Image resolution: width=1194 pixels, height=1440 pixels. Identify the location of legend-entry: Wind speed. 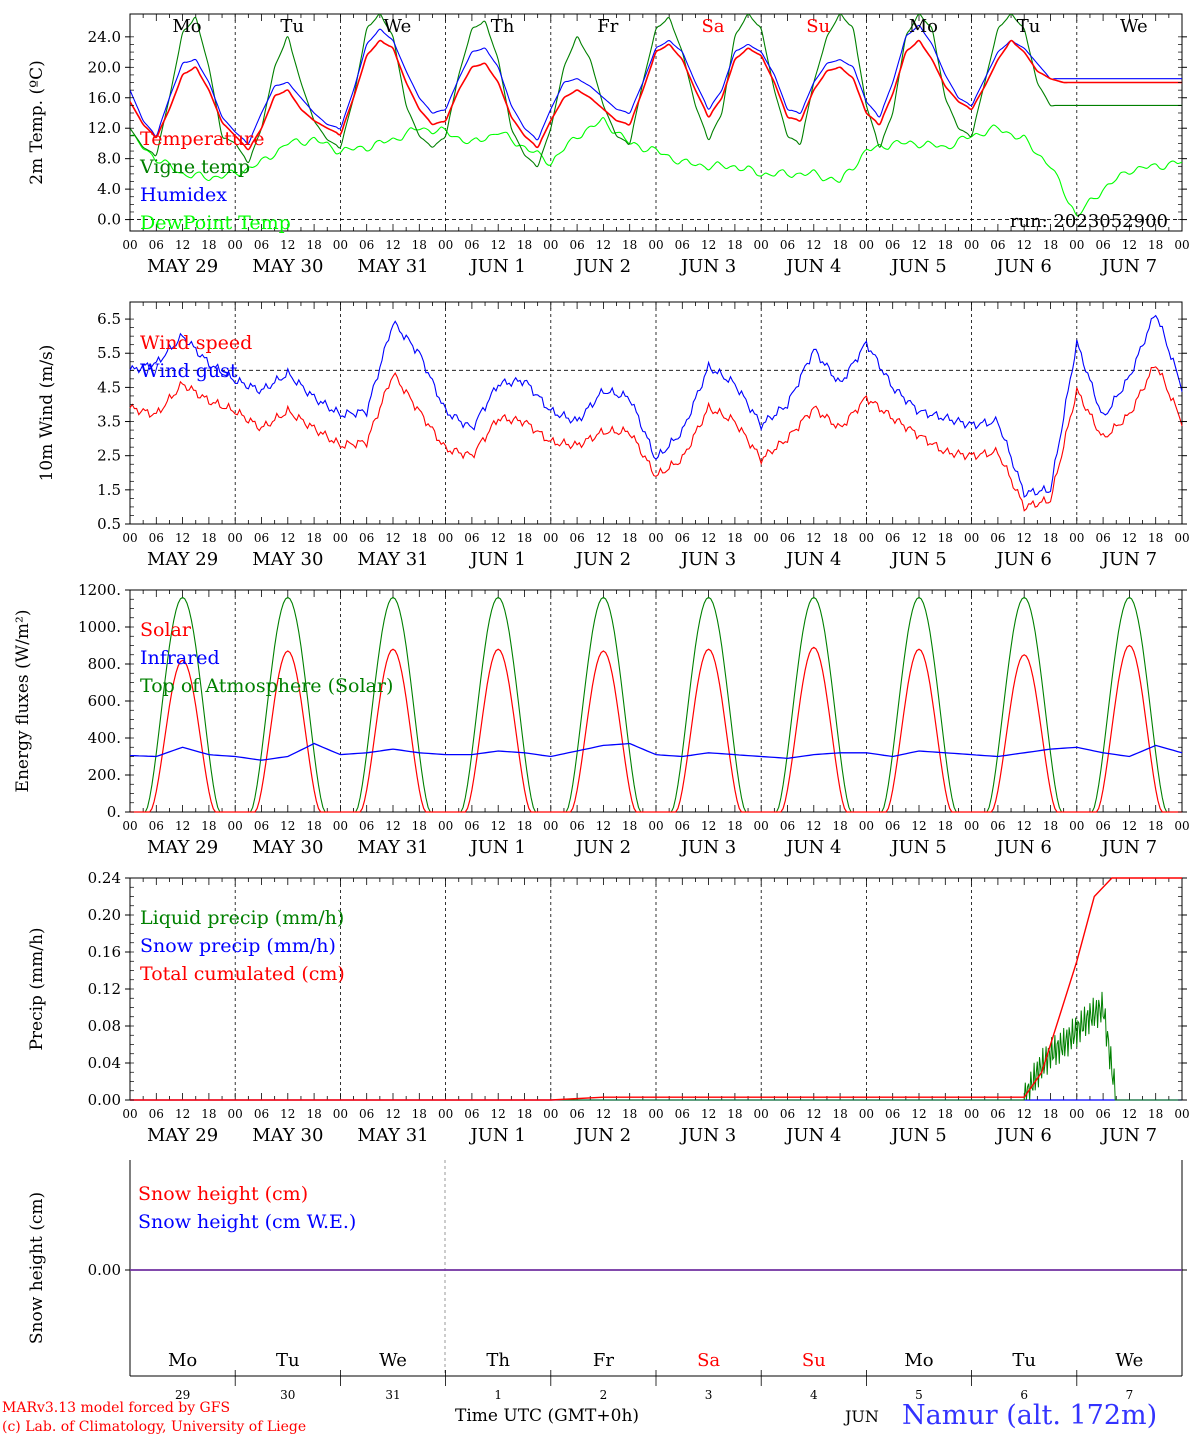
(196, 343).